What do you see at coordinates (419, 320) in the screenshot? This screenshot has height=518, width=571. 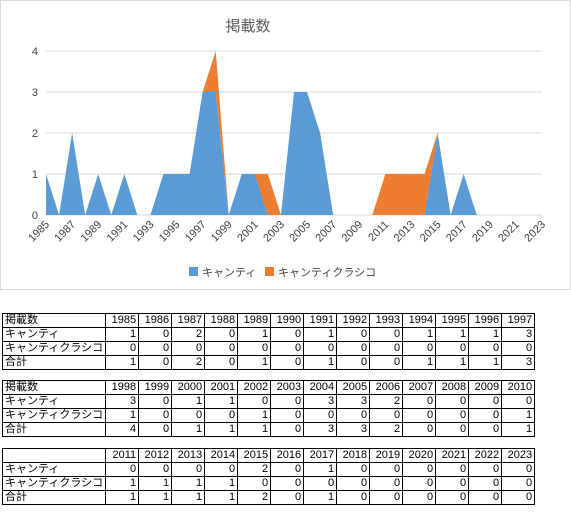 I see `value-cell: 1994` at bounding box center [419, 320].